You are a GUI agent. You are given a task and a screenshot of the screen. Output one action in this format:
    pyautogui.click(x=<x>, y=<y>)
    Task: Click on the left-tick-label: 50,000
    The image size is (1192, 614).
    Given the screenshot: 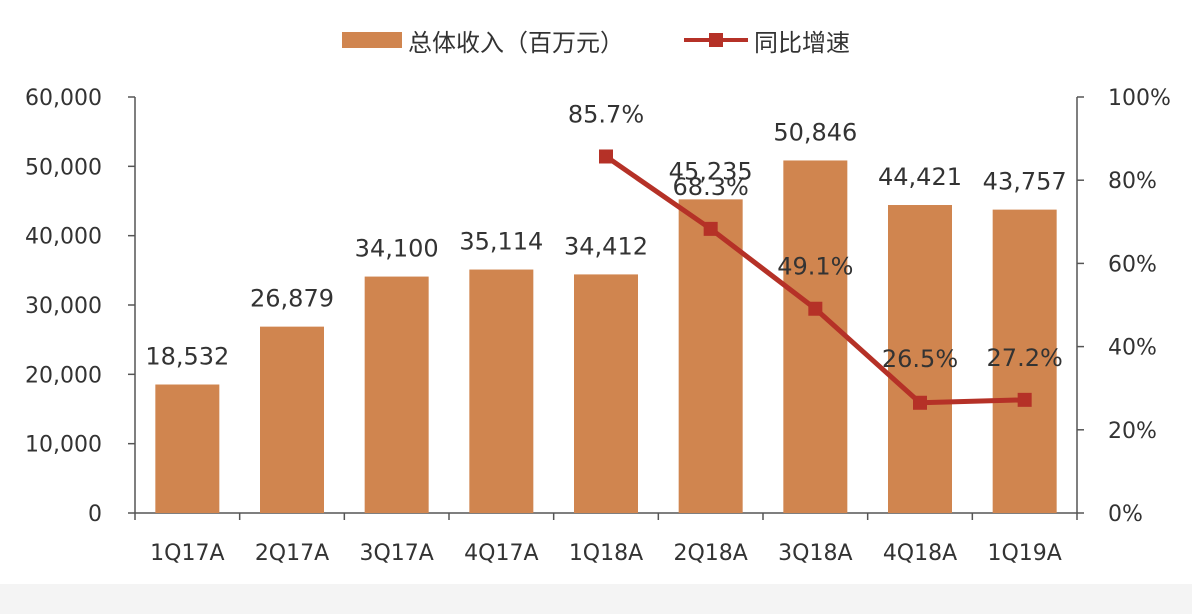 What is the action you would take?
    pyautogui.click(x=63, y=167)
    